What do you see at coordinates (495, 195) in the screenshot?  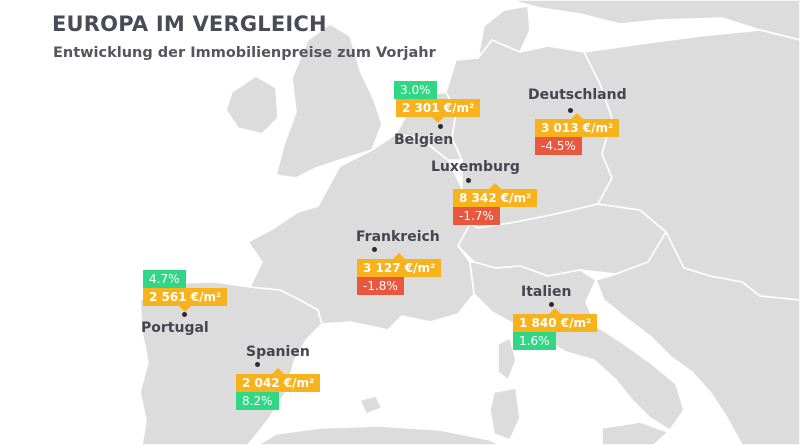 I see `luxemburg-price-badge: 8 342 €/m²` at bounding box center [495, 195].